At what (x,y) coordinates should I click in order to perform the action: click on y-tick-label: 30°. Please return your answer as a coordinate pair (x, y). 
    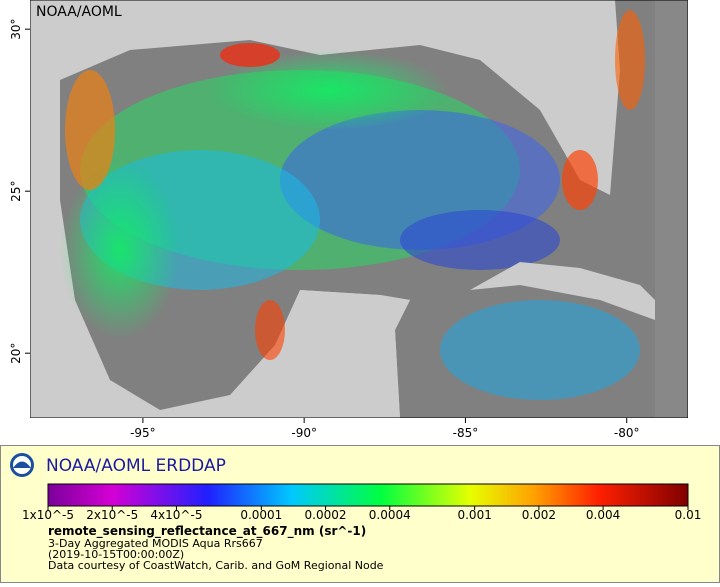
    Looking at the image, I should click on (16, 29).